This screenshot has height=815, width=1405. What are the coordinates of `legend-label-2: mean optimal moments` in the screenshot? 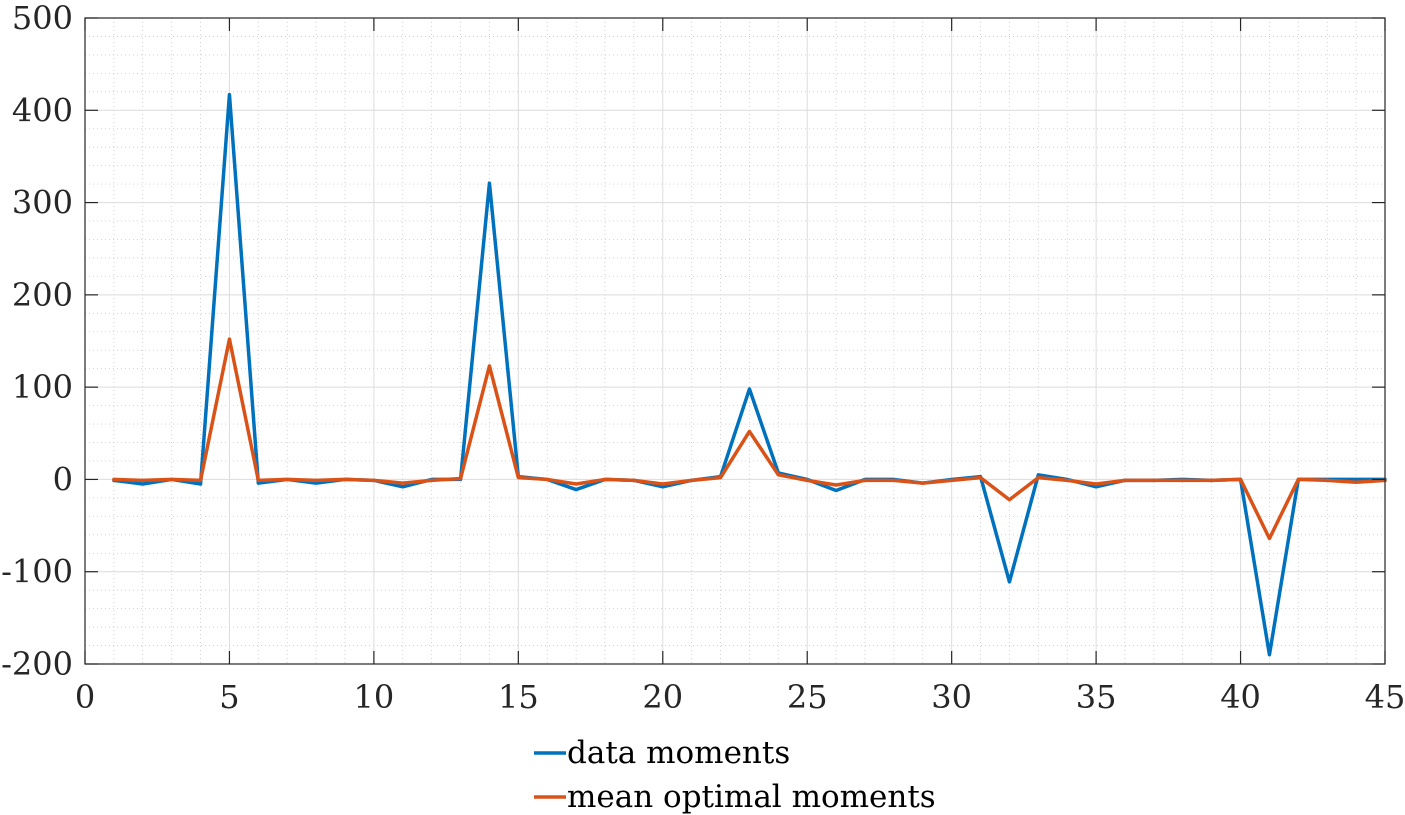 It's located at (751, 797).